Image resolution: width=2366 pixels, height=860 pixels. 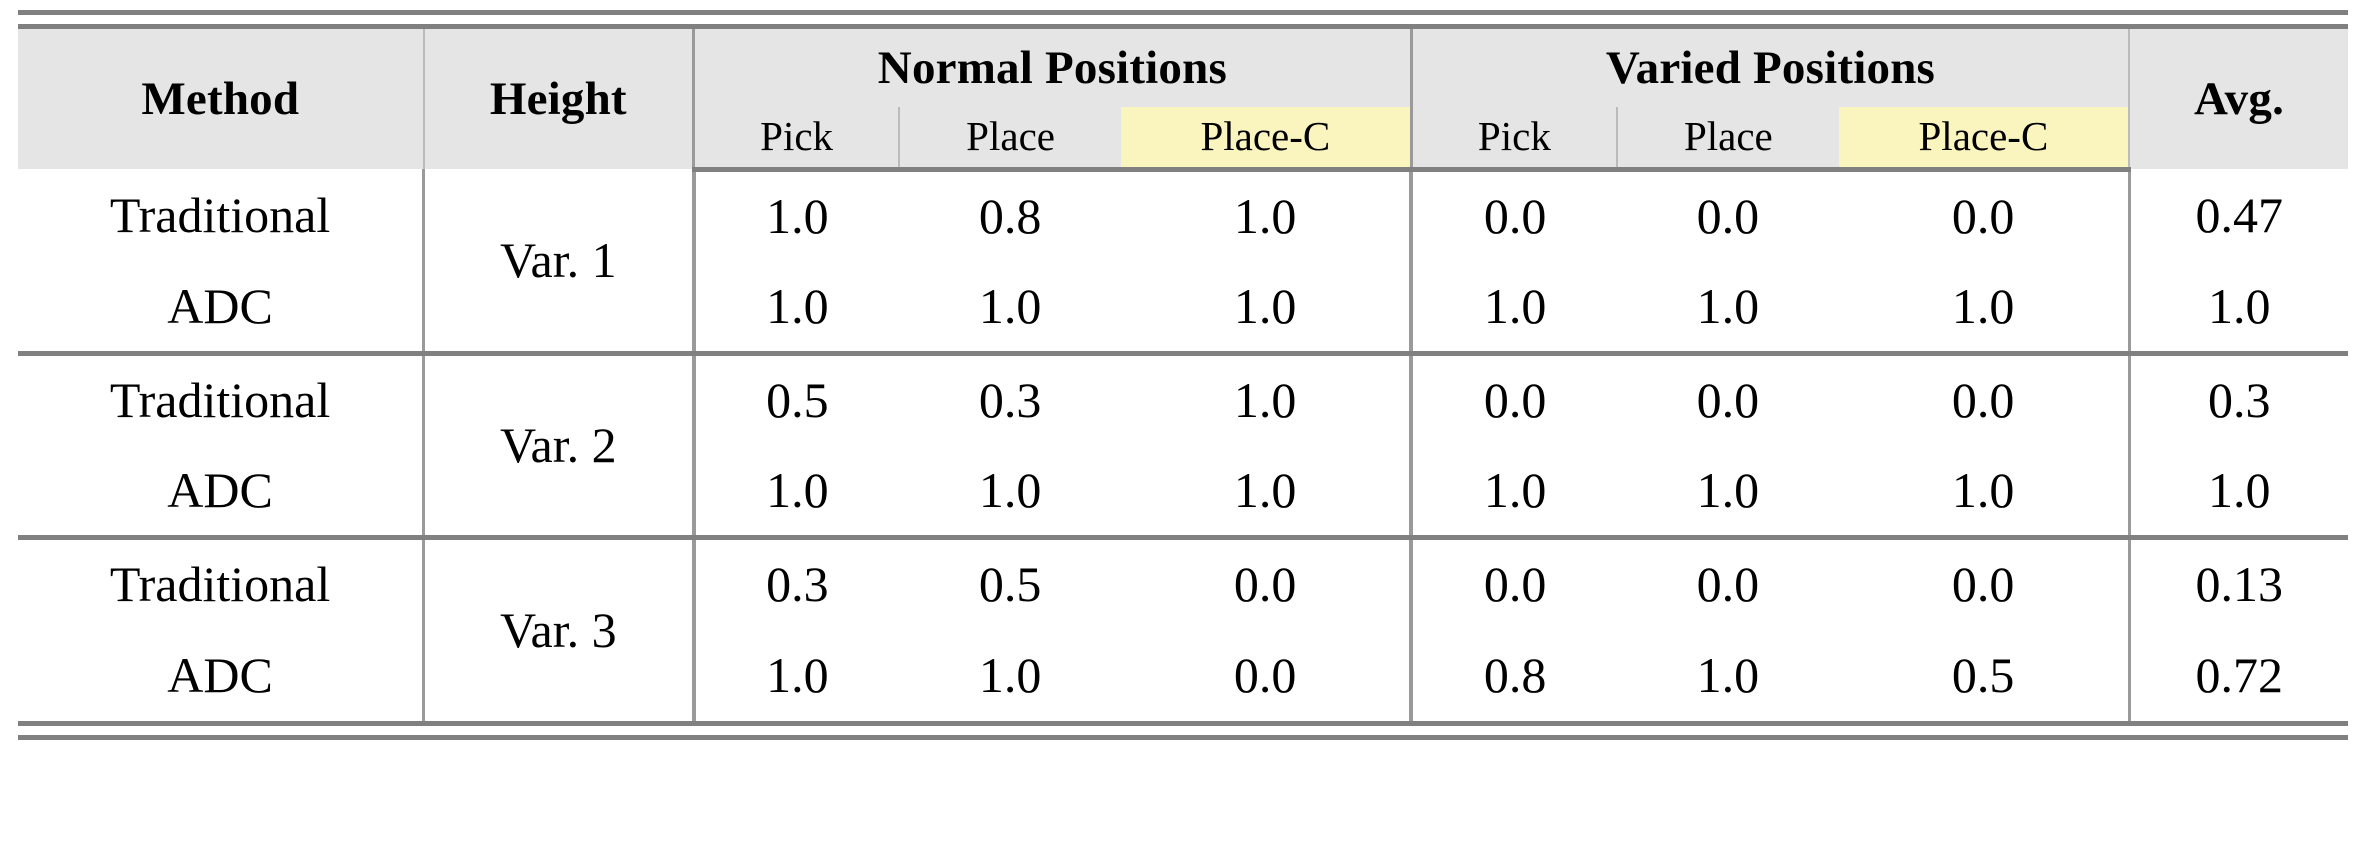 I want to click on cell-normal-place: 0.5, so click(x=1010, y=581).